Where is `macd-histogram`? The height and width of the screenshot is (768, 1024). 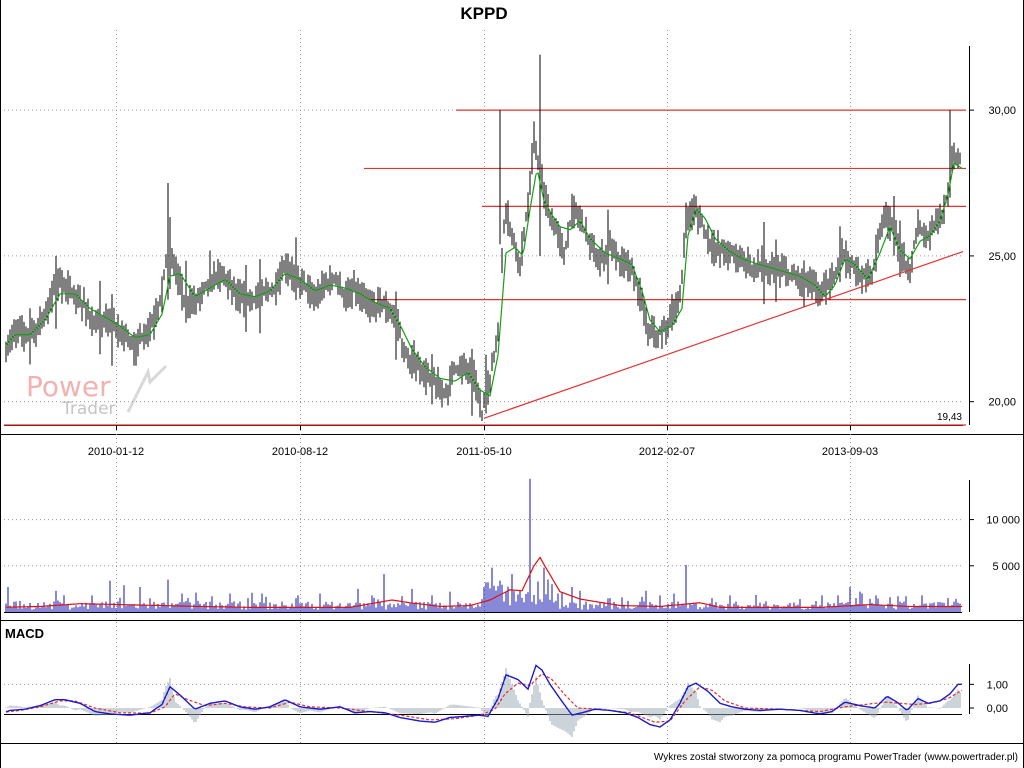 macd-histogram is located at coordinates (483, 702).